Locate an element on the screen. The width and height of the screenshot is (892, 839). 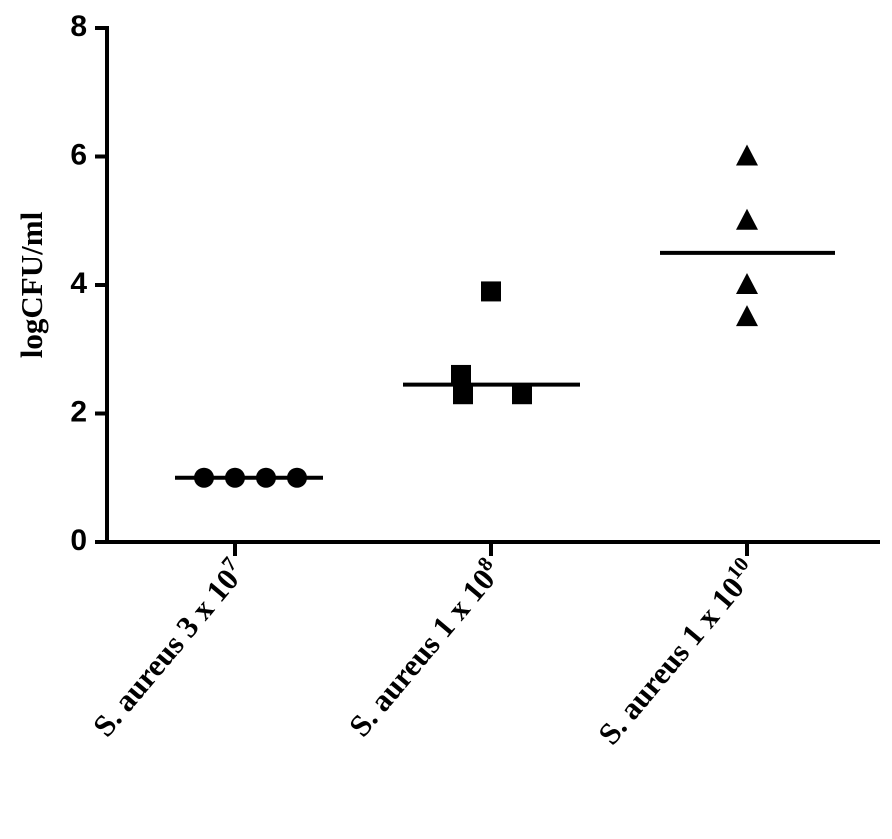
x-tick-label: S. aureus 1 x 108 is located at coordinates (423, 647).